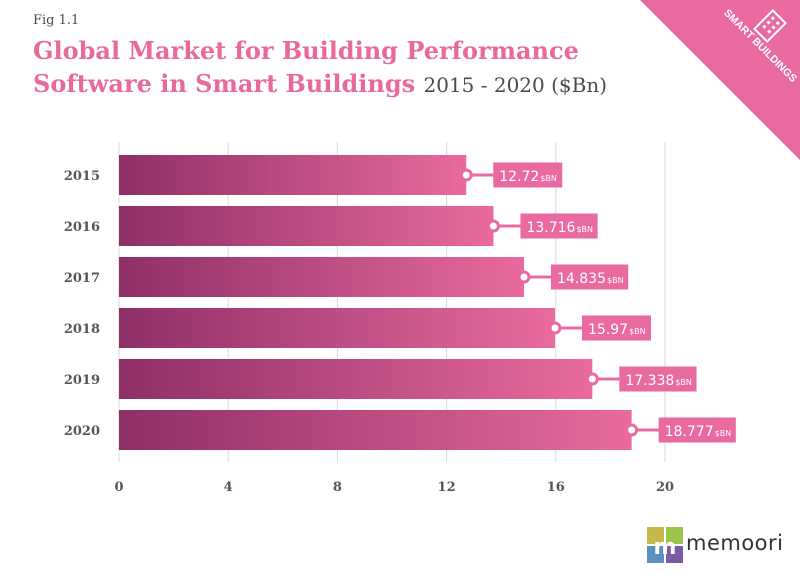 This screenshot has width=800, height=586. I want to click on y-tick-label: 2018, so click(82, 329).